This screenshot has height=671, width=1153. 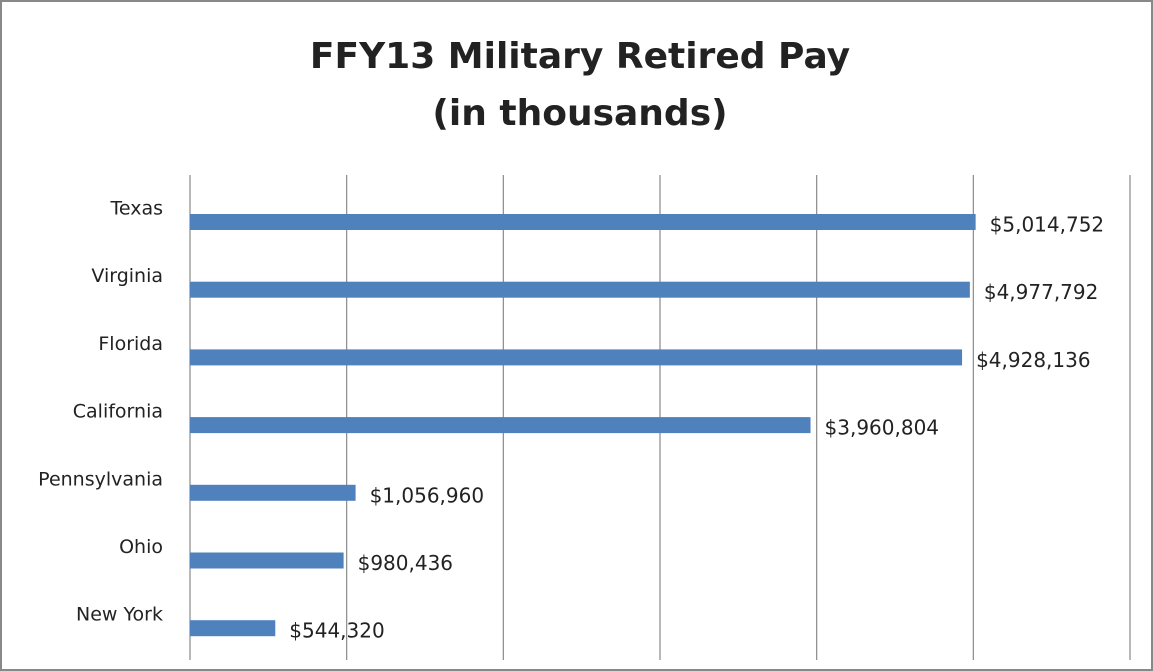 What do you see at coordinates (1047, 225) in the screenshot?
I see `data-label: $5,014,752` at bounding box center [1047, 225].